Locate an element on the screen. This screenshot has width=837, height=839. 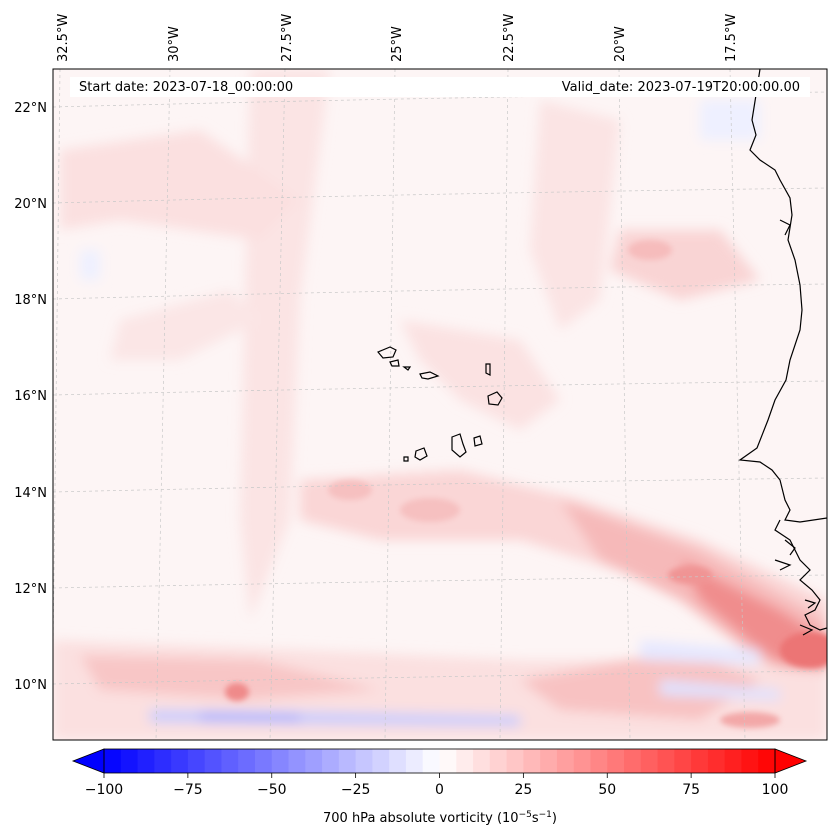
colorbar-ticks: −100 −75 −50 −25 0 25 50 75 100 is located at coordinates (437, 785).